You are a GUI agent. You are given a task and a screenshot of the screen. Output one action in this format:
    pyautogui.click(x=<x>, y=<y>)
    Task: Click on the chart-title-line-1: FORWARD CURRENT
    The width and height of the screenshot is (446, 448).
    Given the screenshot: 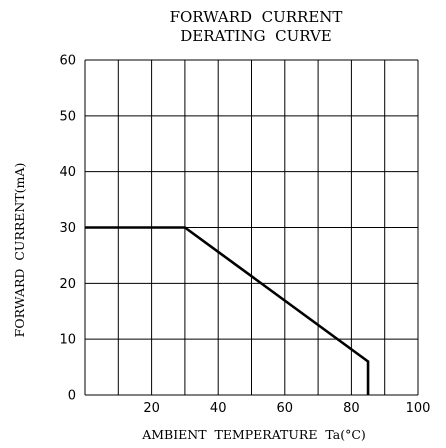 What is the action you would take?
    pyautogui.click(x=256, y=17)
    